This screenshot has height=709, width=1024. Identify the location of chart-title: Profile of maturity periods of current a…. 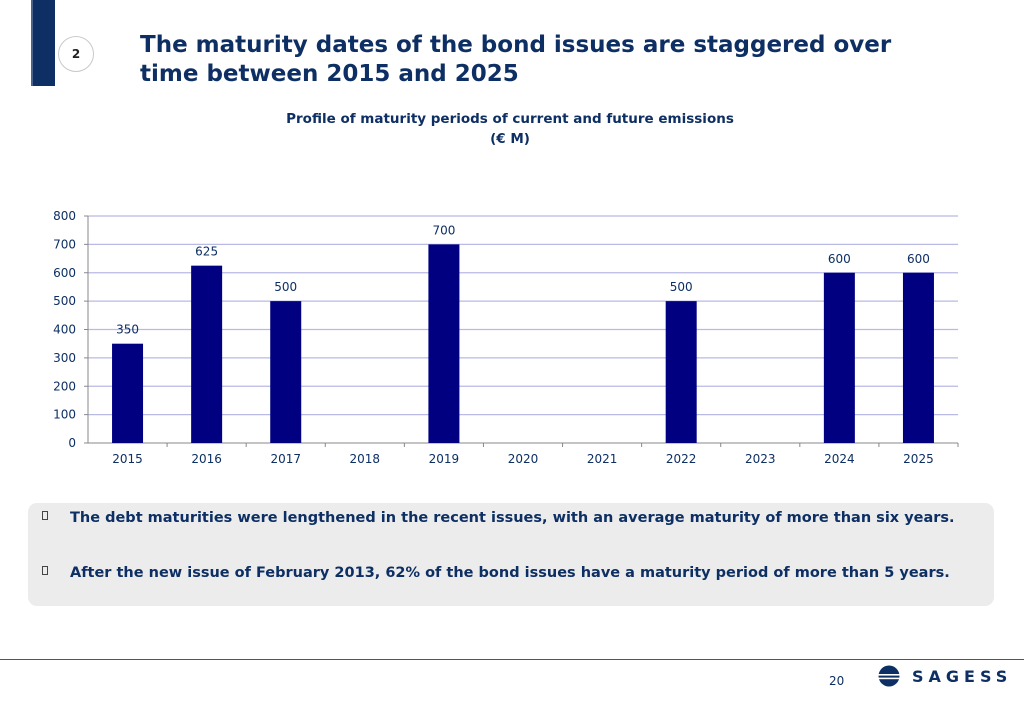
(510, 129).